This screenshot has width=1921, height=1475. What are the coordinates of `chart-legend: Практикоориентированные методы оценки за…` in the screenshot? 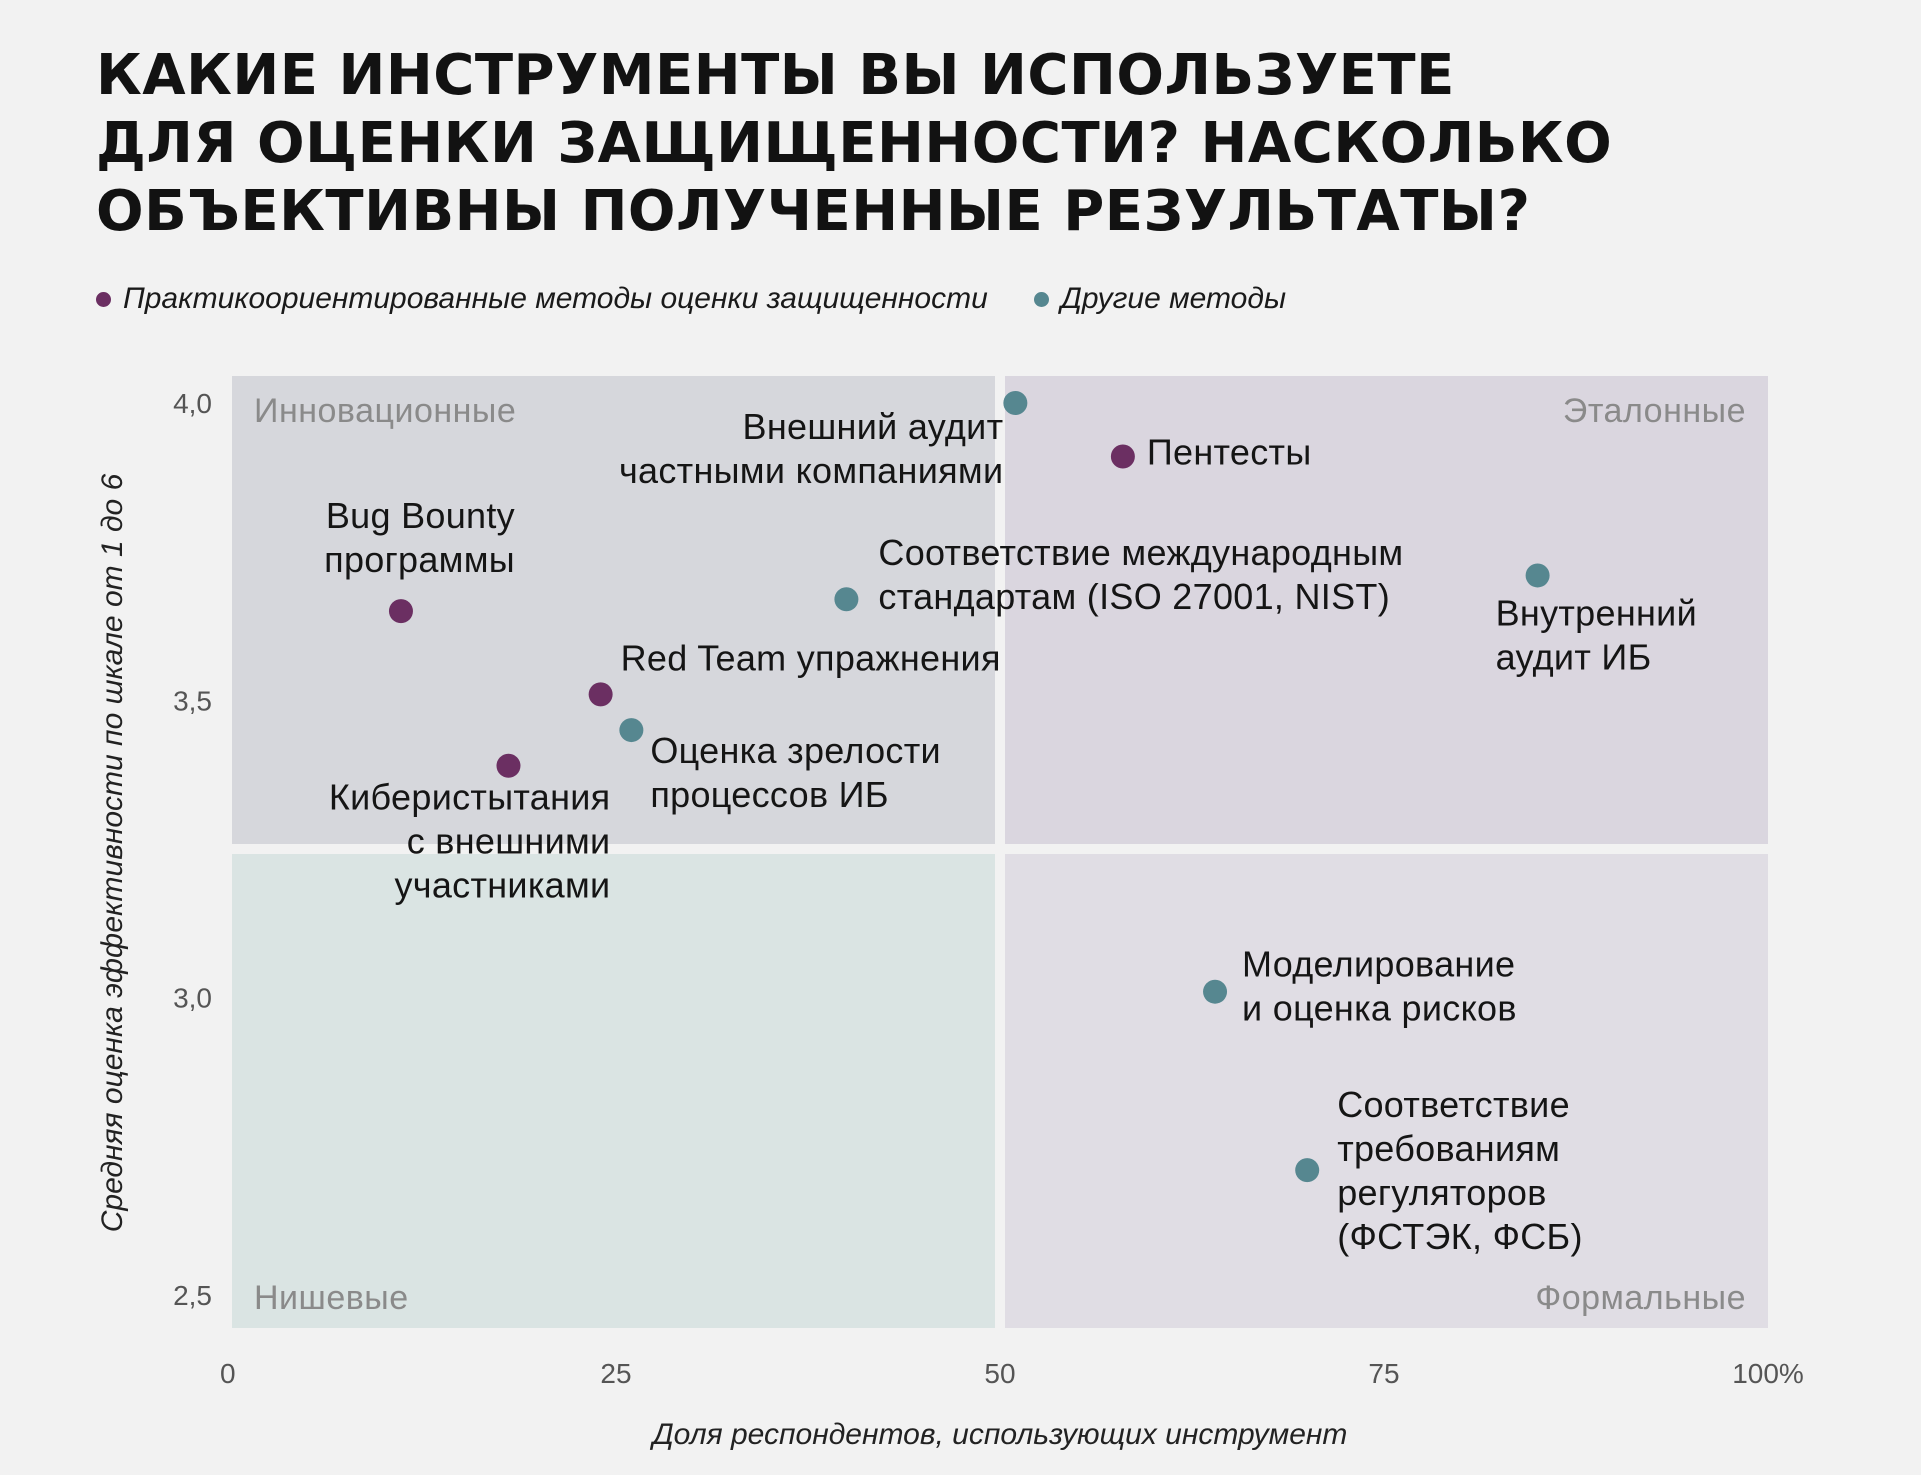 It's located at (714, 299).